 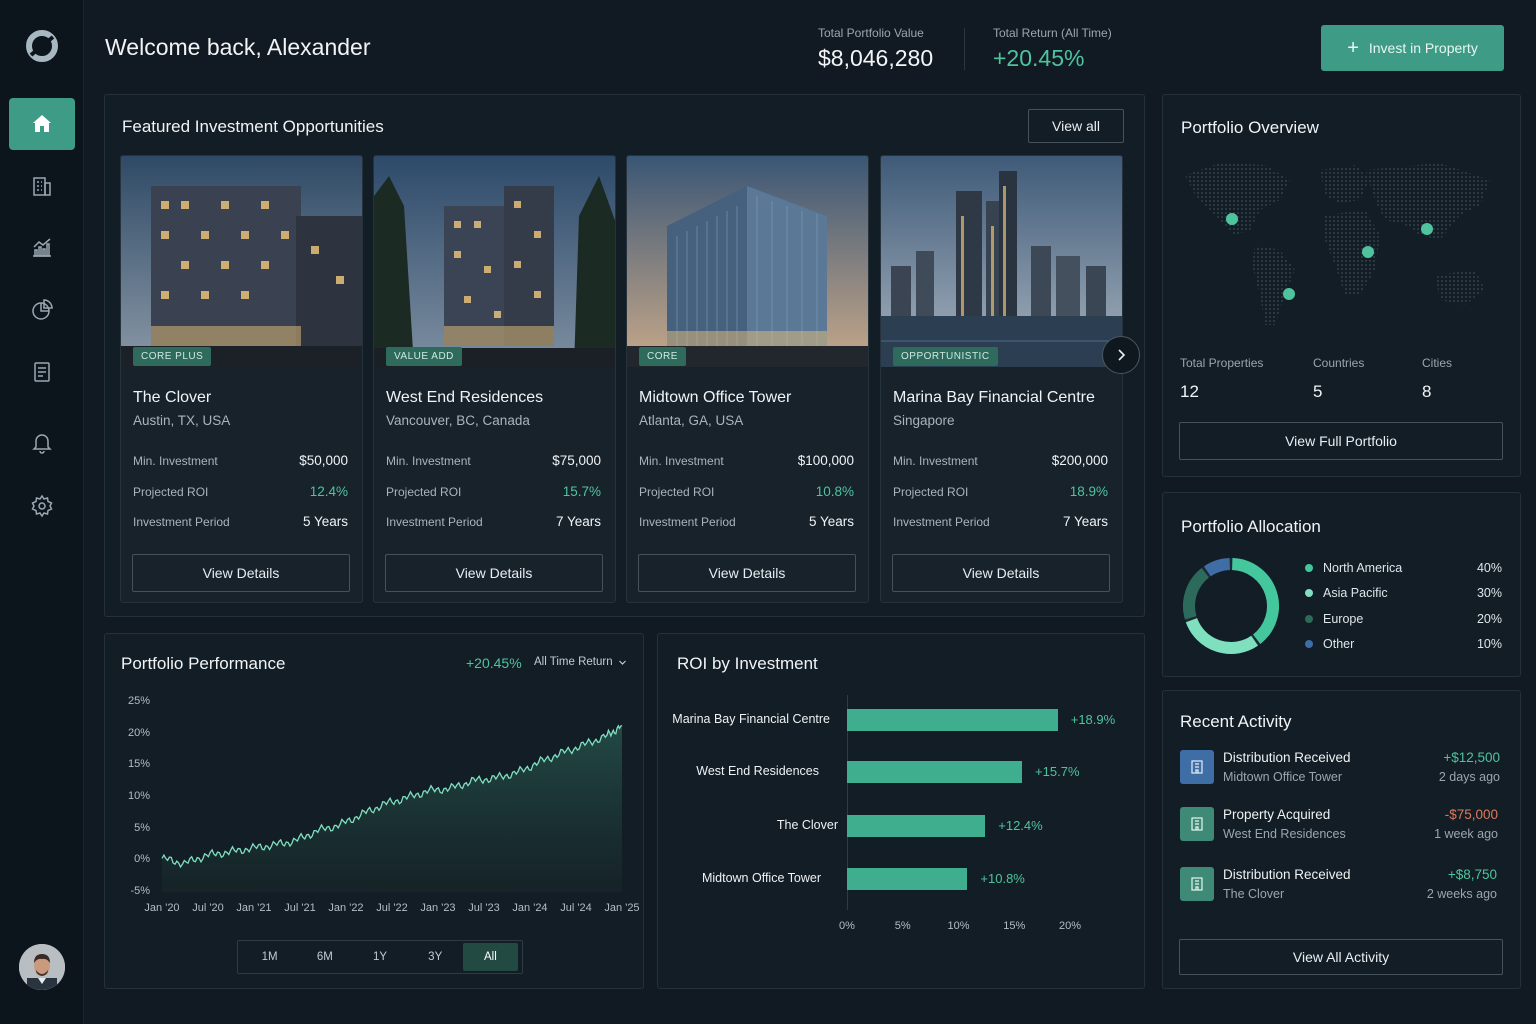 I want to click on invest-button-label: Invest in Property, so click(x=1423, y=48).